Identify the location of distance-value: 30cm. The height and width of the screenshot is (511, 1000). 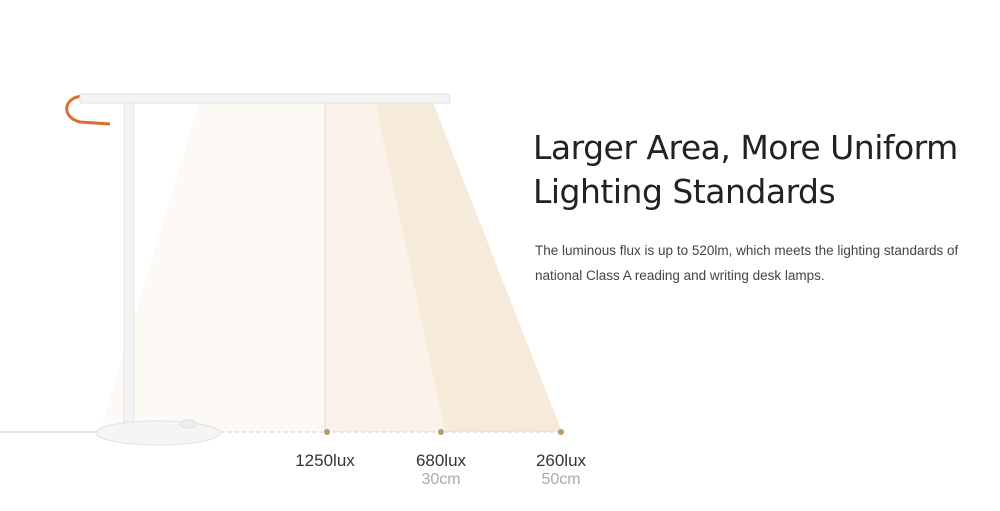
(441, 479).